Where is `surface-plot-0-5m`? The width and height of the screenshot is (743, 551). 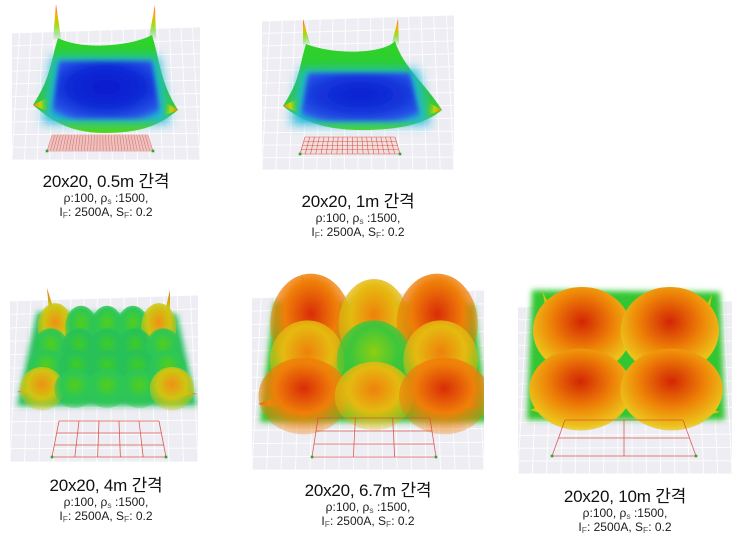
surface-plot-0-5m is located at coordinates (106, 82).